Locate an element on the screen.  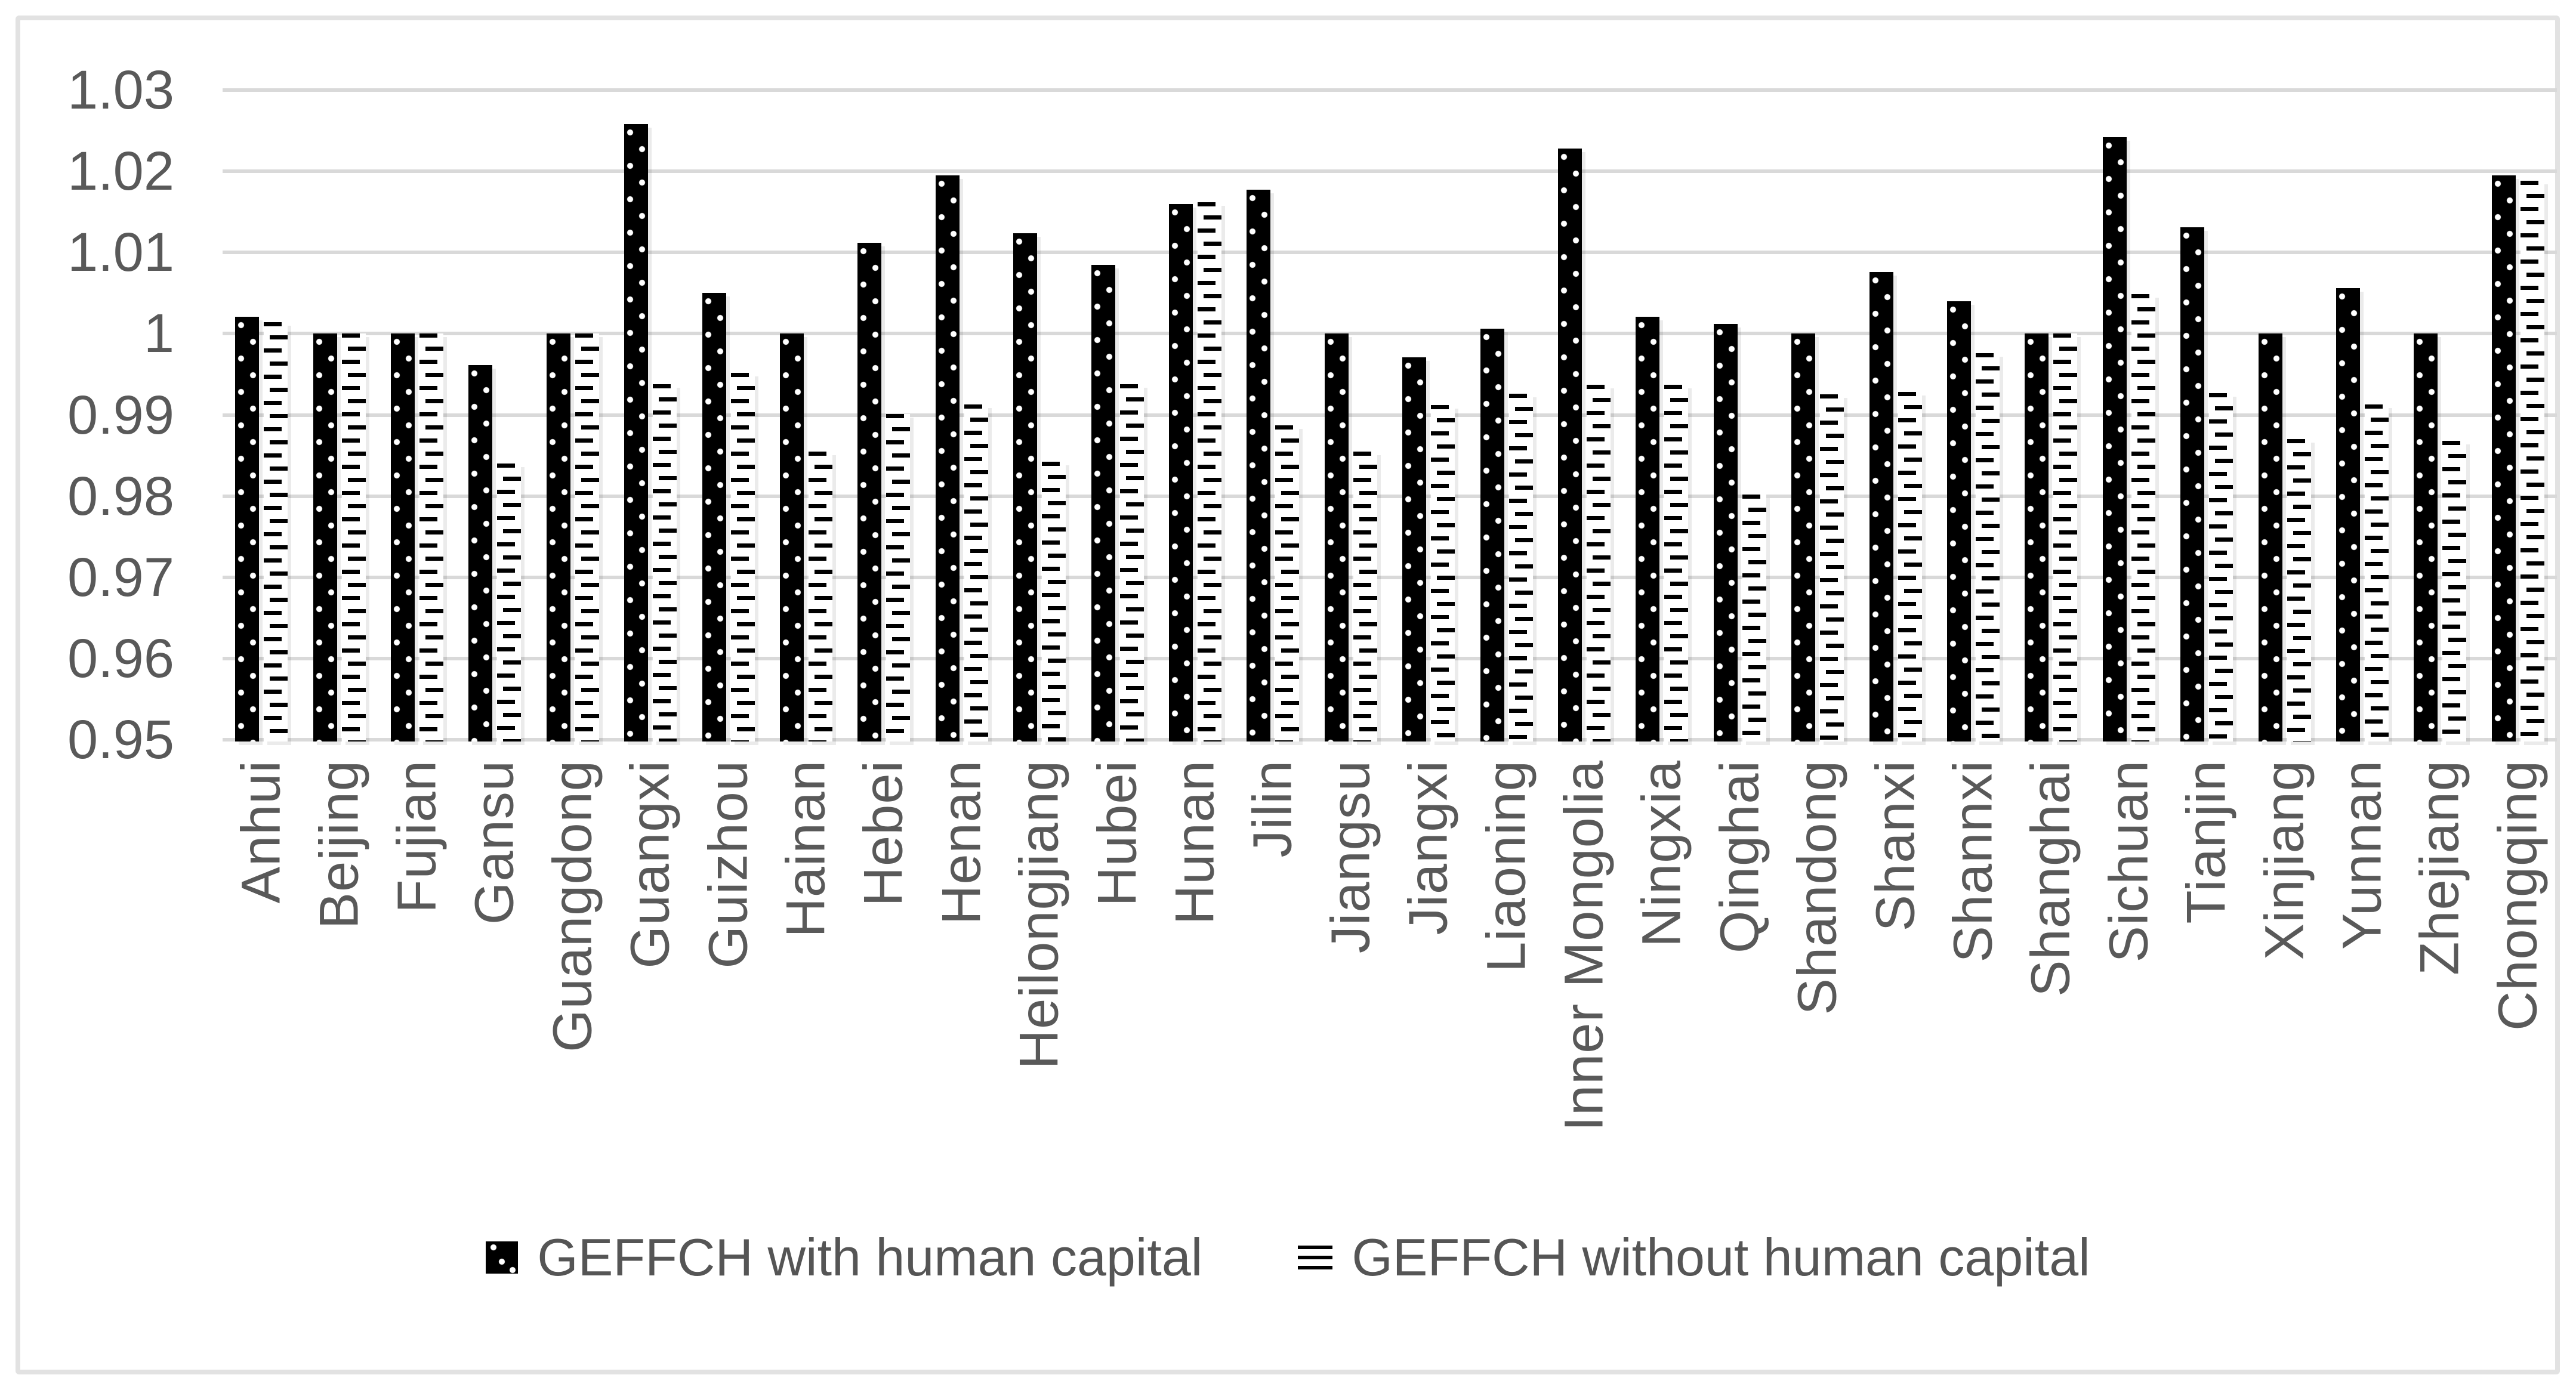
bar-with-human-capital-Hunan is located at coordinates (1181, 472).